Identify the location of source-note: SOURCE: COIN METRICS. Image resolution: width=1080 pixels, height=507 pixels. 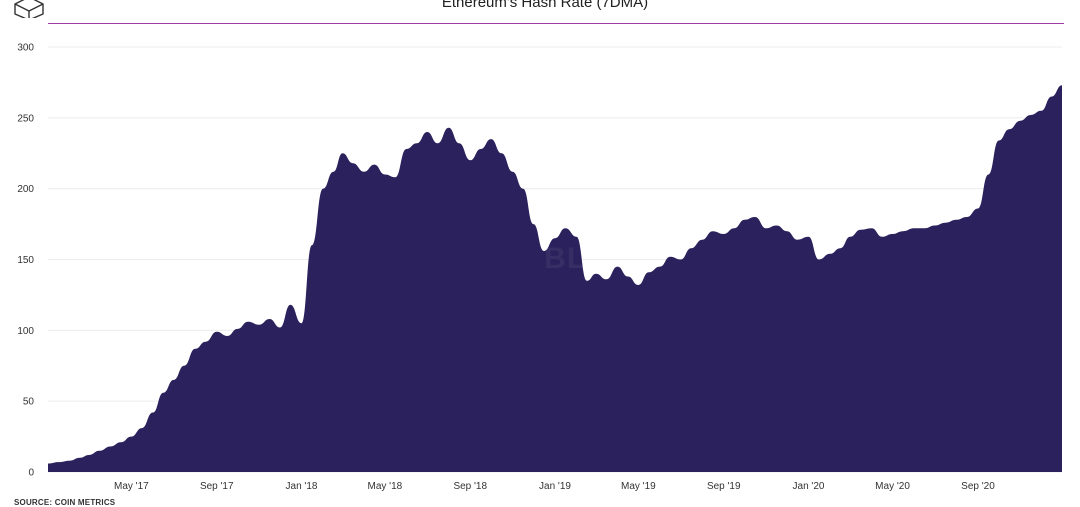
(65, 502).